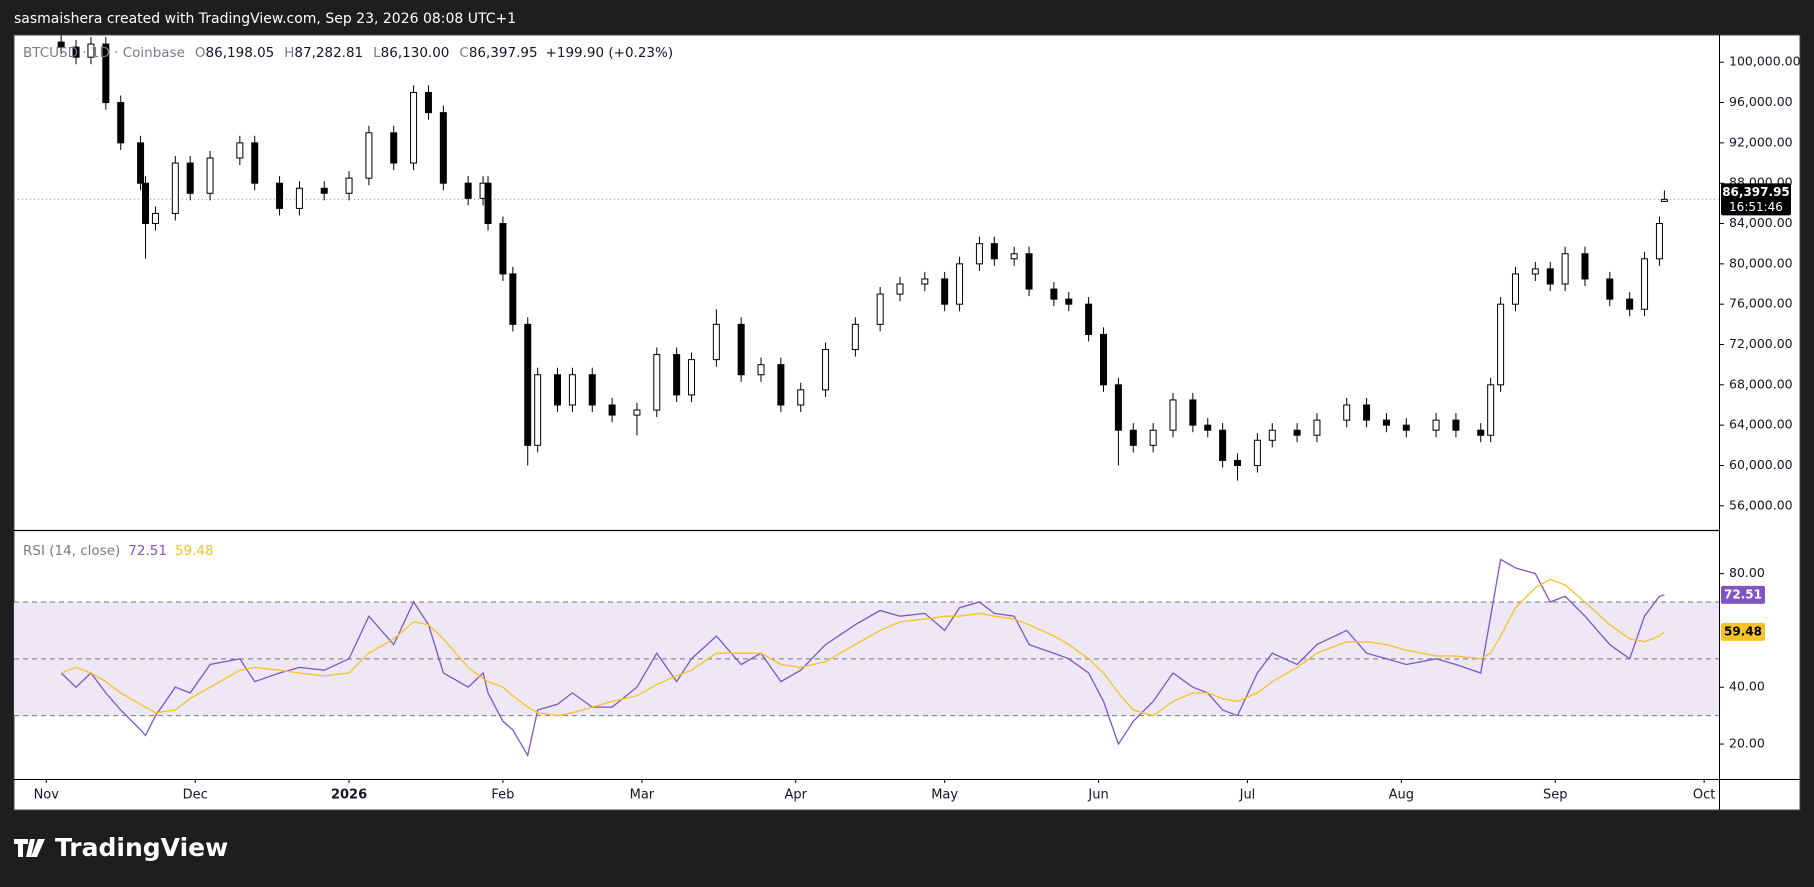 The image size is (1814, 887). What do you see at coordinates (147, 551) in the screenshot?
I see `rsi-legend-value: 72.51` at bounding box center [147, 551].